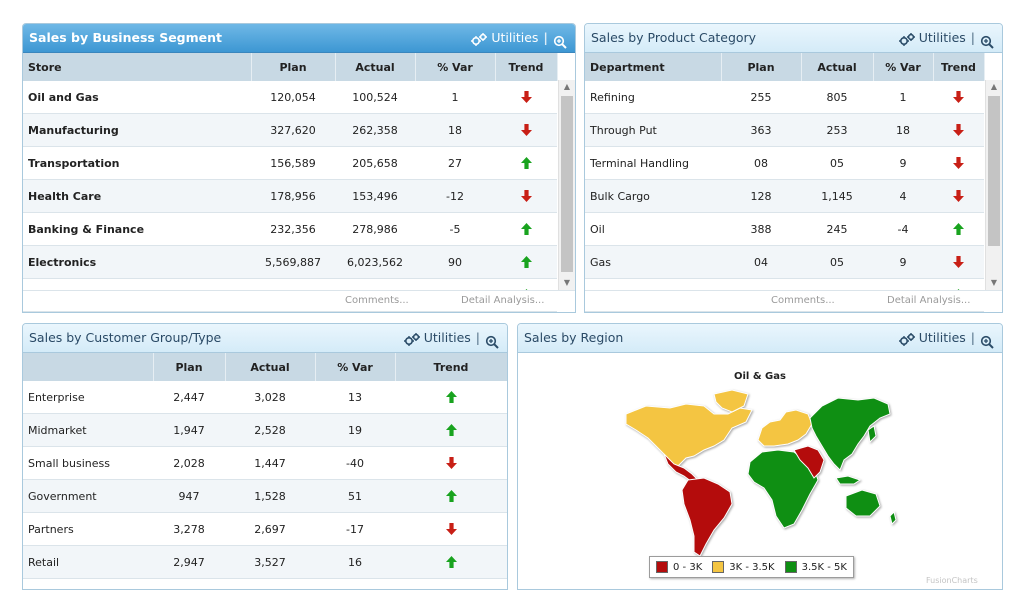  Describe the element at coordinates (265, 430) in the screenshot. I see `table-row: Midmarket 1,947 2,528 19` at that location.